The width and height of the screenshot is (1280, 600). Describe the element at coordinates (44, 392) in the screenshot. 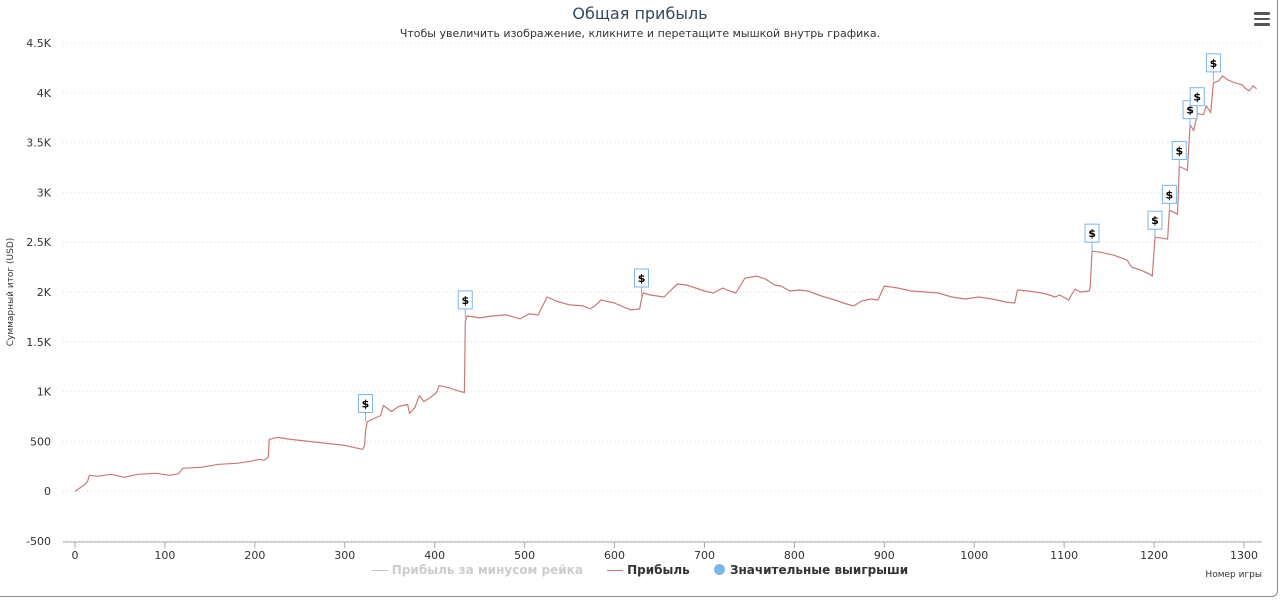

I see `y-tick-label: 1K` at that location.